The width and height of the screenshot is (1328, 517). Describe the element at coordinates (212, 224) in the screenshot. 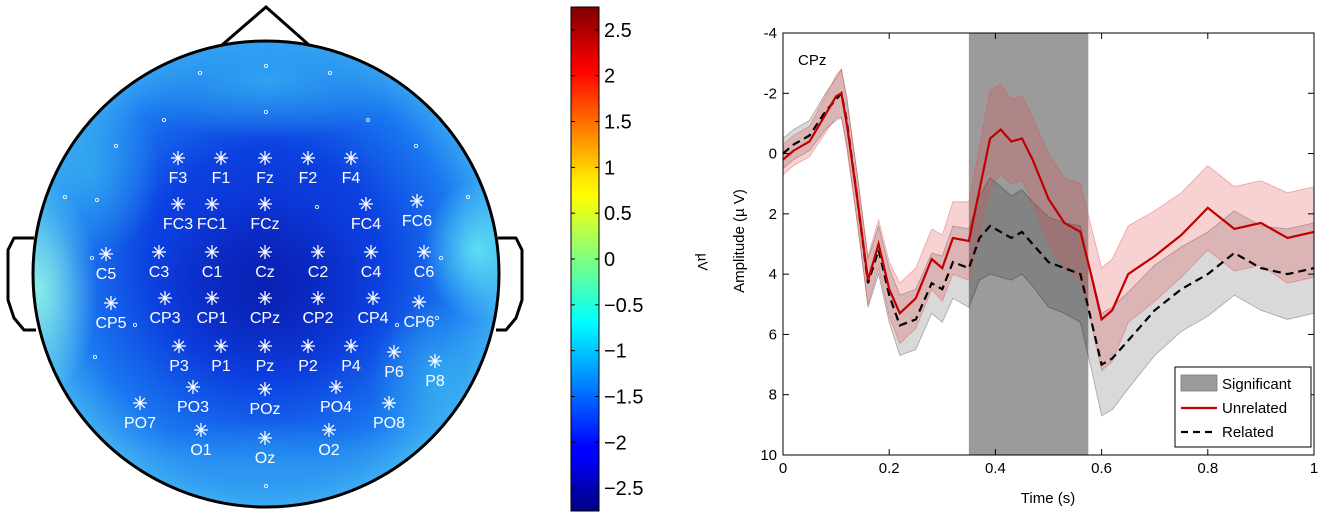

I see `electrode-label: FC1` at that location.